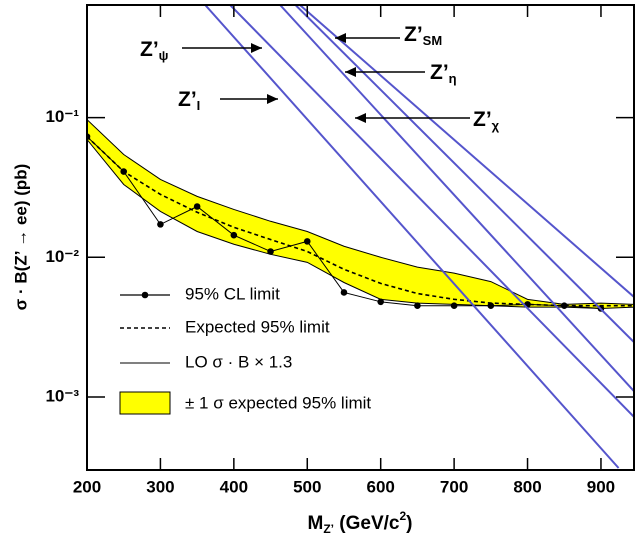  Describe the element at coordinates (601, 486) in the screenshot. I see `x-tick-label: 900` at that location.